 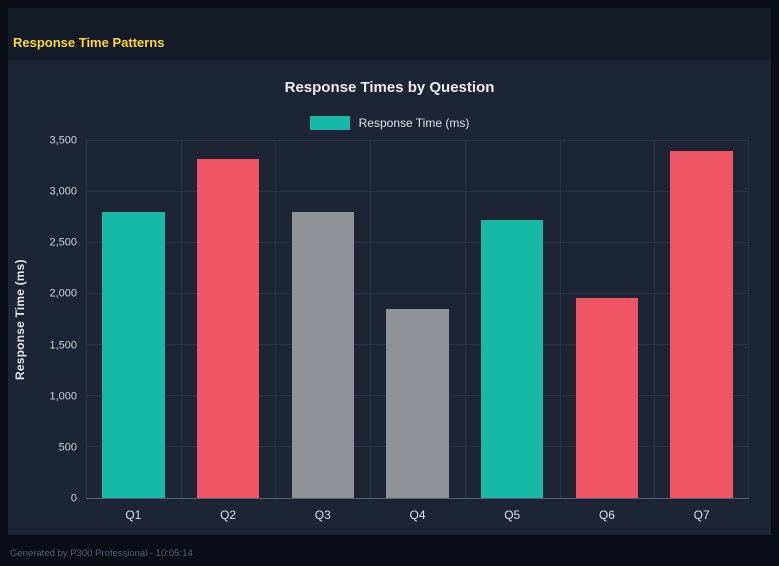 What do you see at coordinates (73, 498) in the screenshot?
I see `y-tick-label: 0` at bounding box center [73, 498].